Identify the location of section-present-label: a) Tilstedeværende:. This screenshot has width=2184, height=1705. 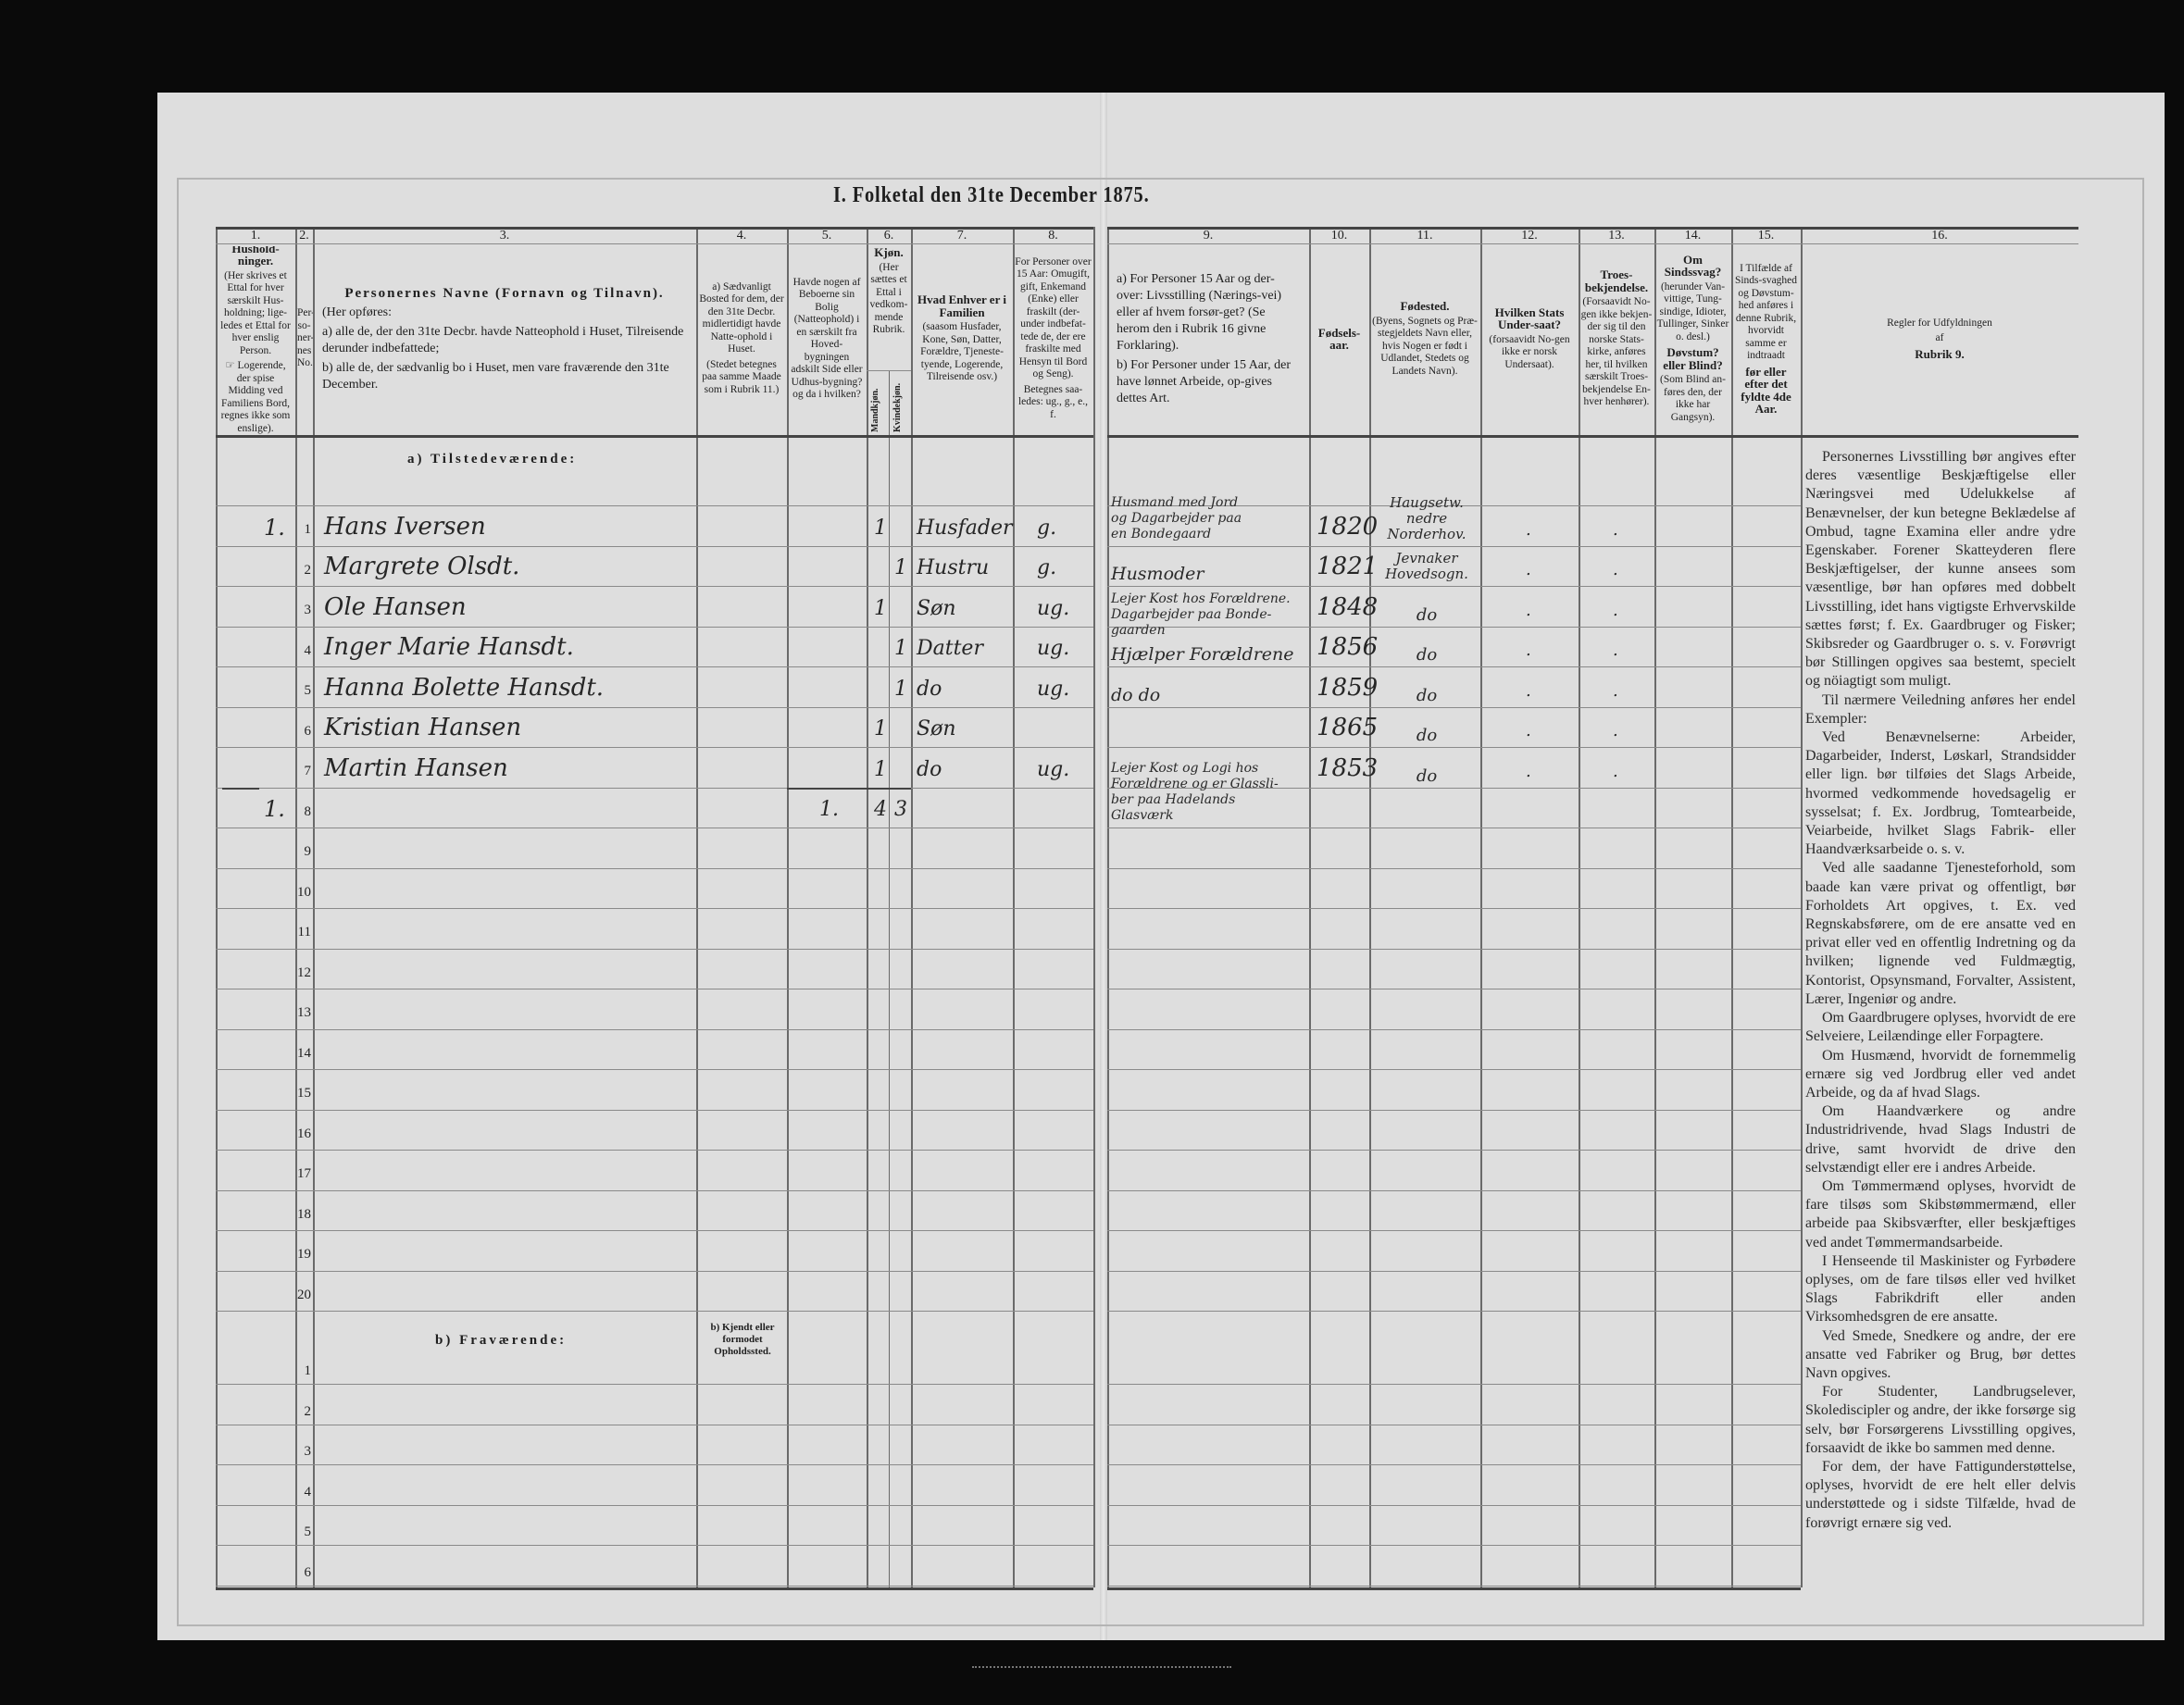
(492, 459).